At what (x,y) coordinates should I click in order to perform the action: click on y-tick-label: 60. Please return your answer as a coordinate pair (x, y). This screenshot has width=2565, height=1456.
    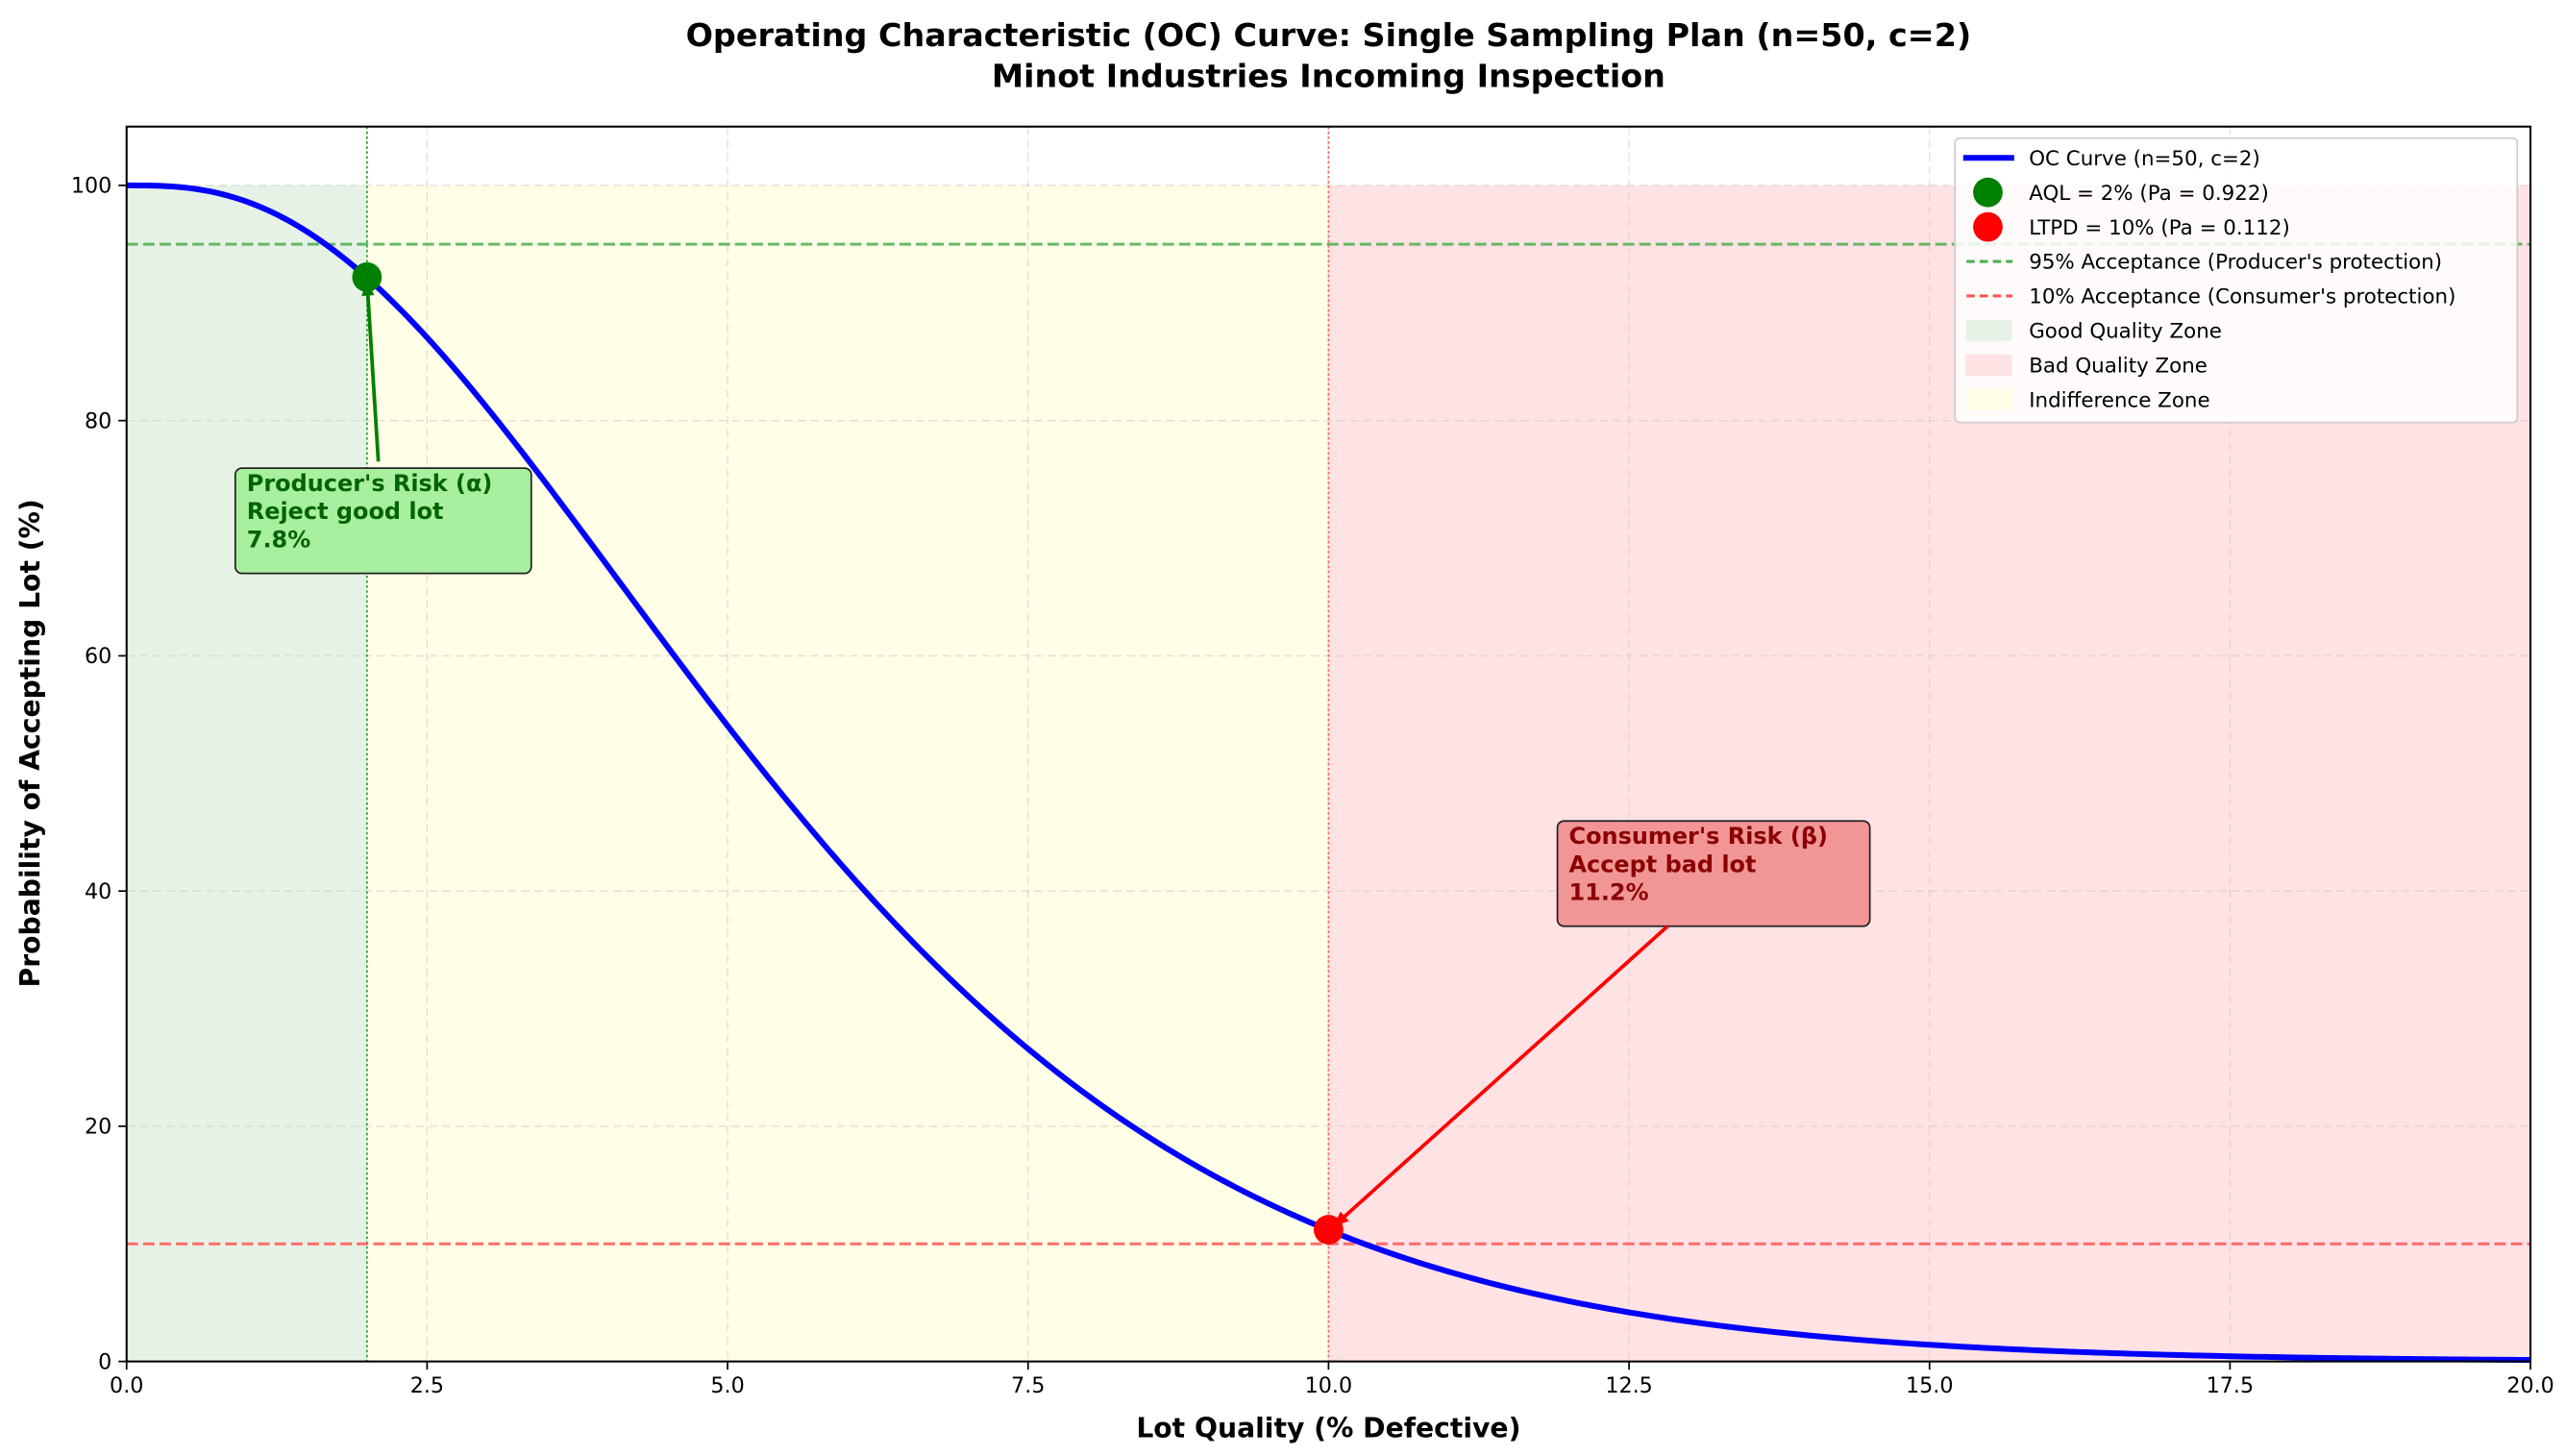
    Looking at the image, I should click on (98, 657).